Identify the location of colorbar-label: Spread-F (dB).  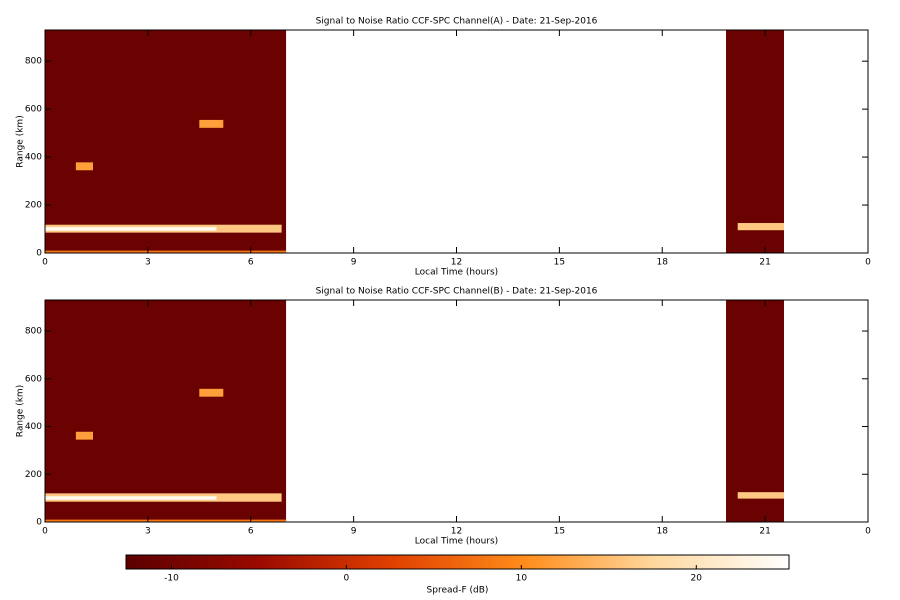
(458, 591).